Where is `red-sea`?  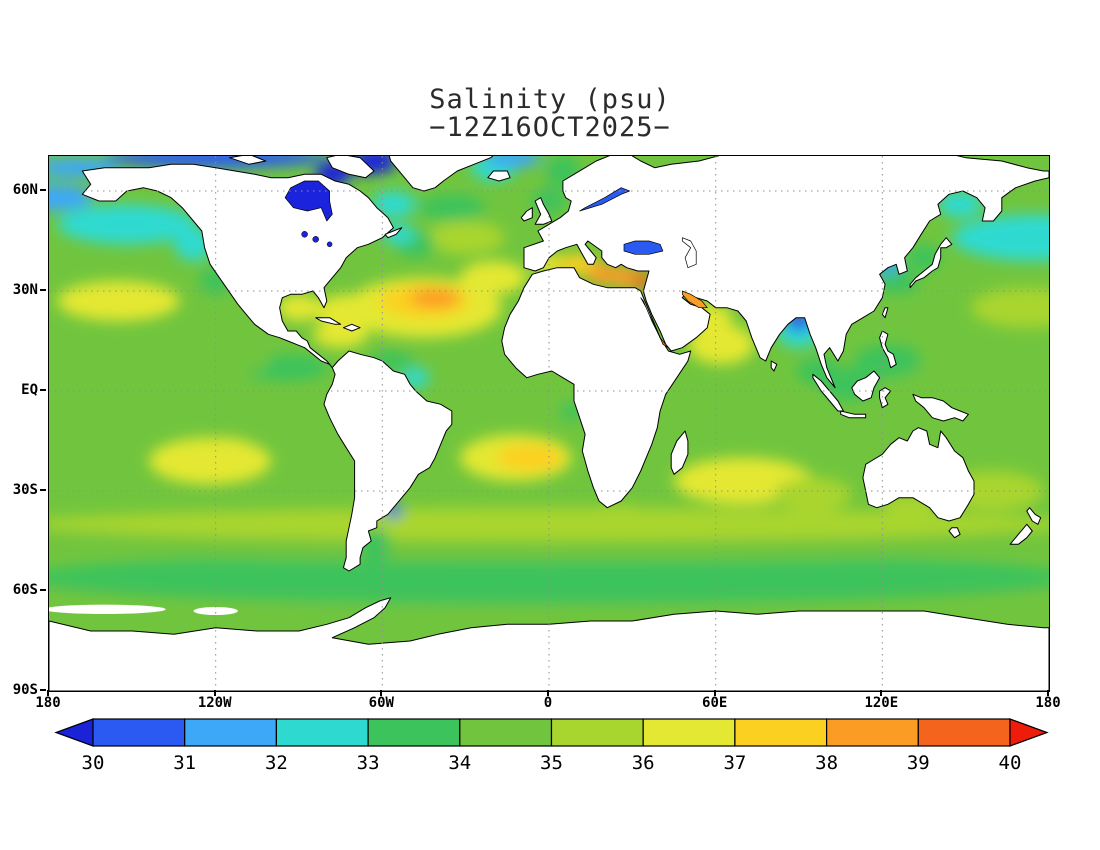 red-sea is located at coordinates (654, 323).